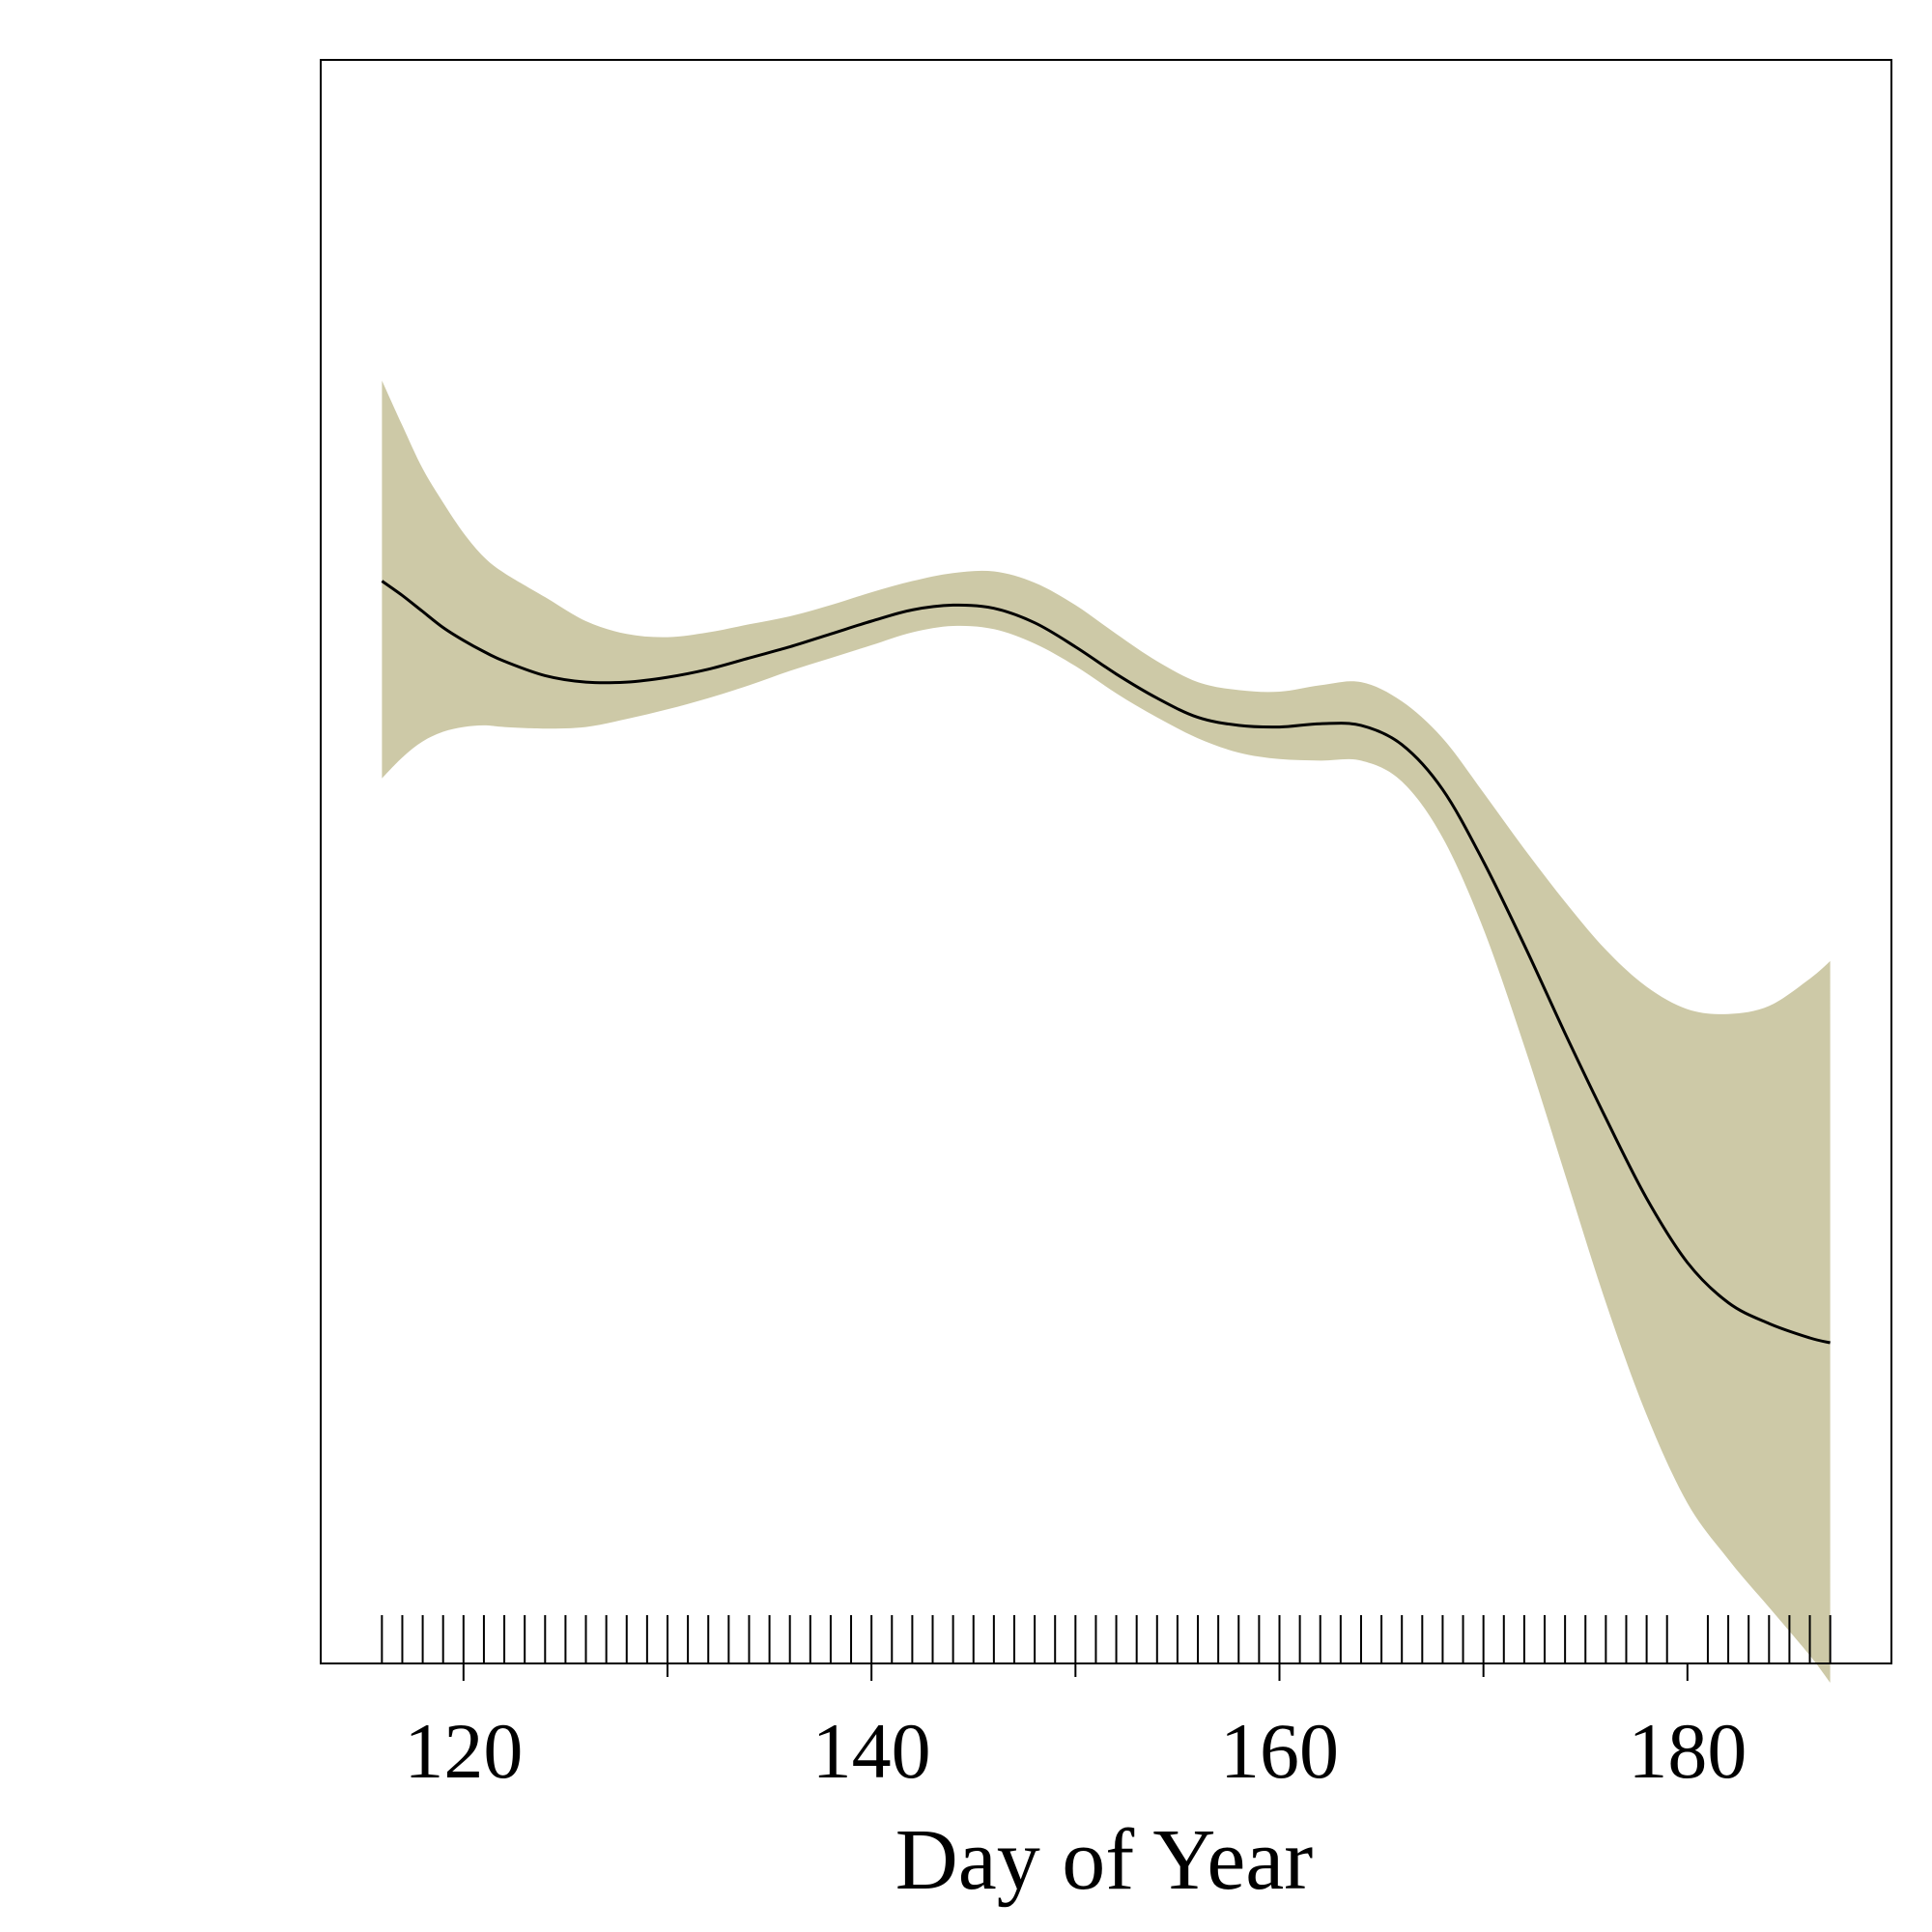  I want to click on x-tick-label: 140, so click(871, 1751).